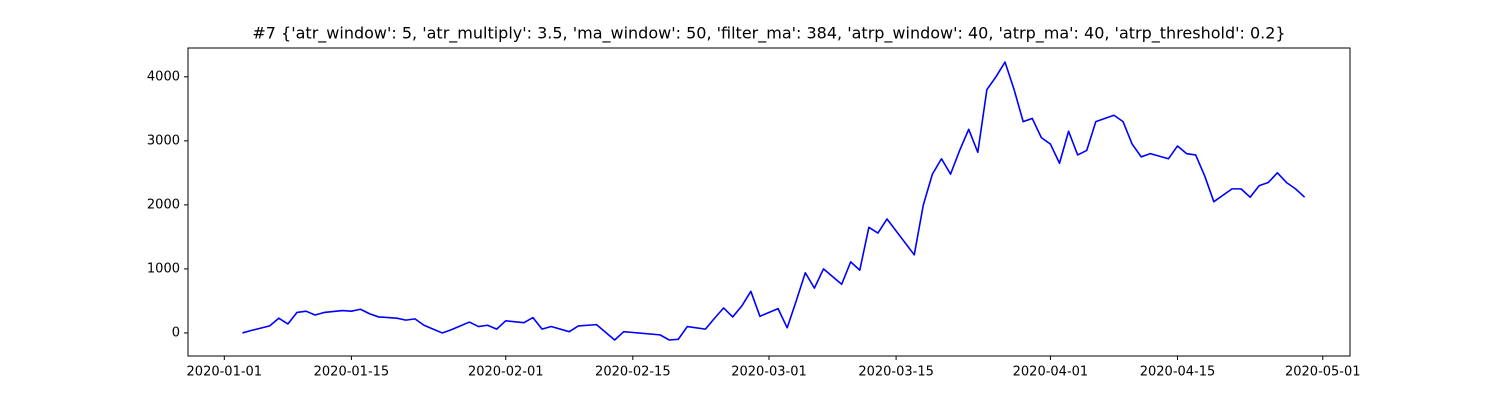 Image resolution: width=1500 pixels, height=400 pixels. I want to click on x-tick-label: 2020-03-15, so click(896, 372).